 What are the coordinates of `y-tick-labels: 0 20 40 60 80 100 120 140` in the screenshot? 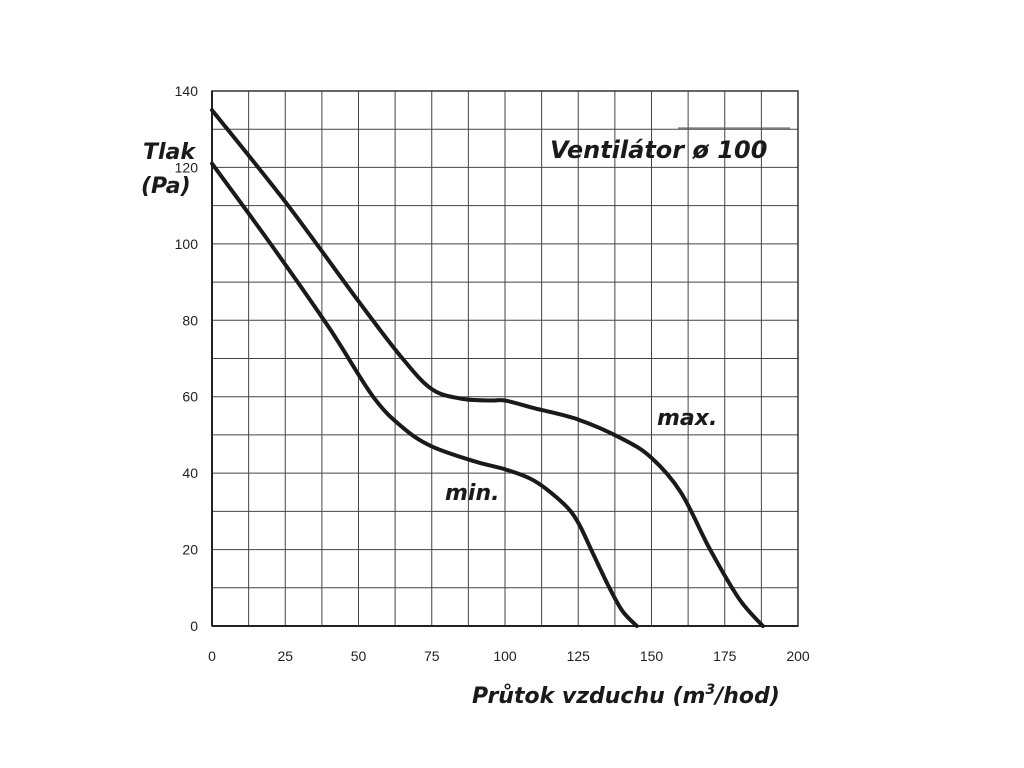 It's located at (187, 358).